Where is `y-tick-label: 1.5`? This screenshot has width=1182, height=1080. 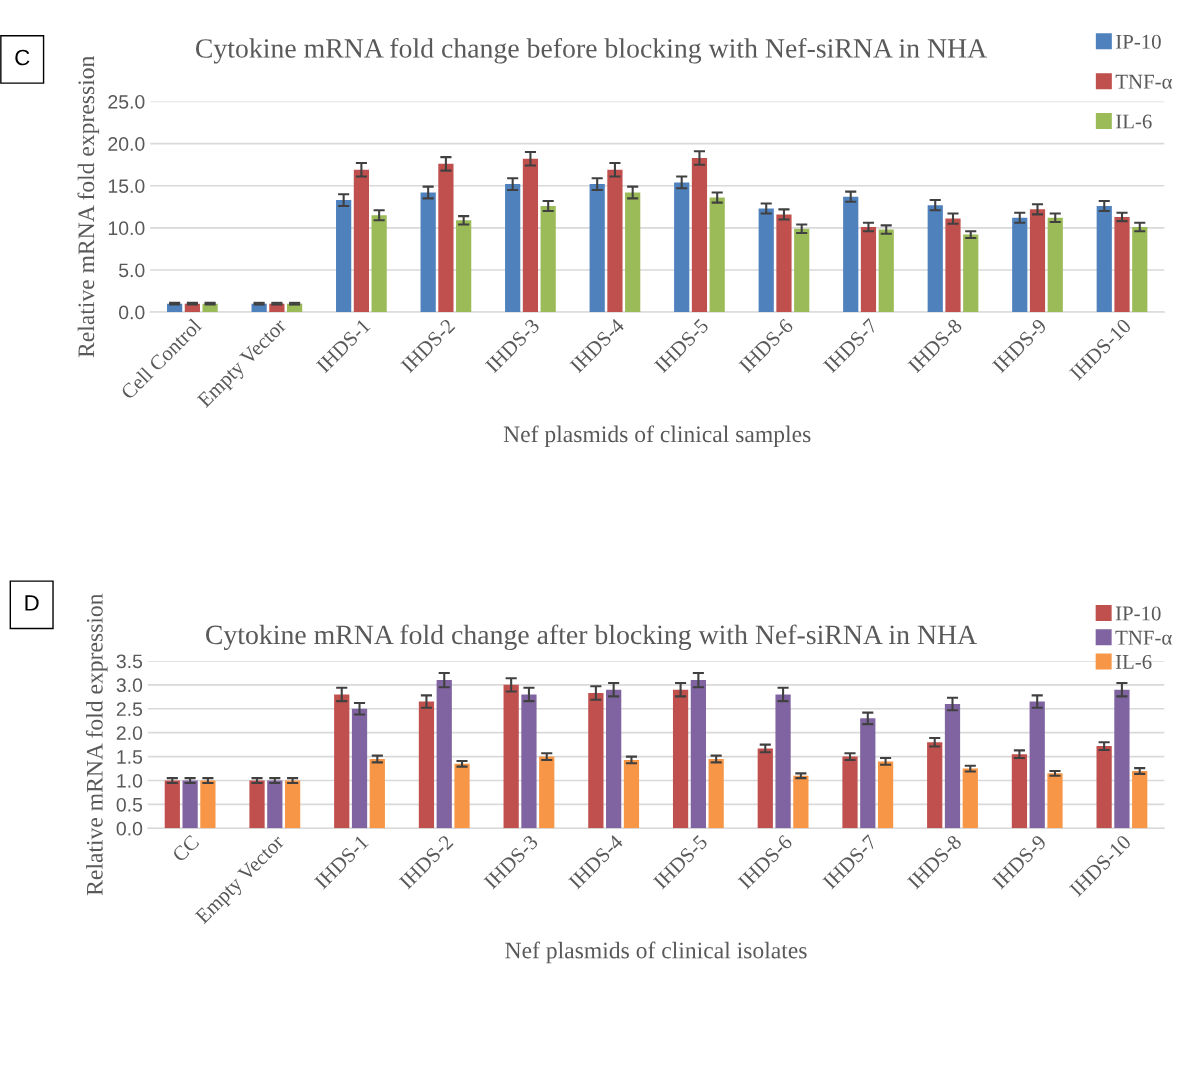 y-tick-label: 1.5 is located at coordinates (130, 757).